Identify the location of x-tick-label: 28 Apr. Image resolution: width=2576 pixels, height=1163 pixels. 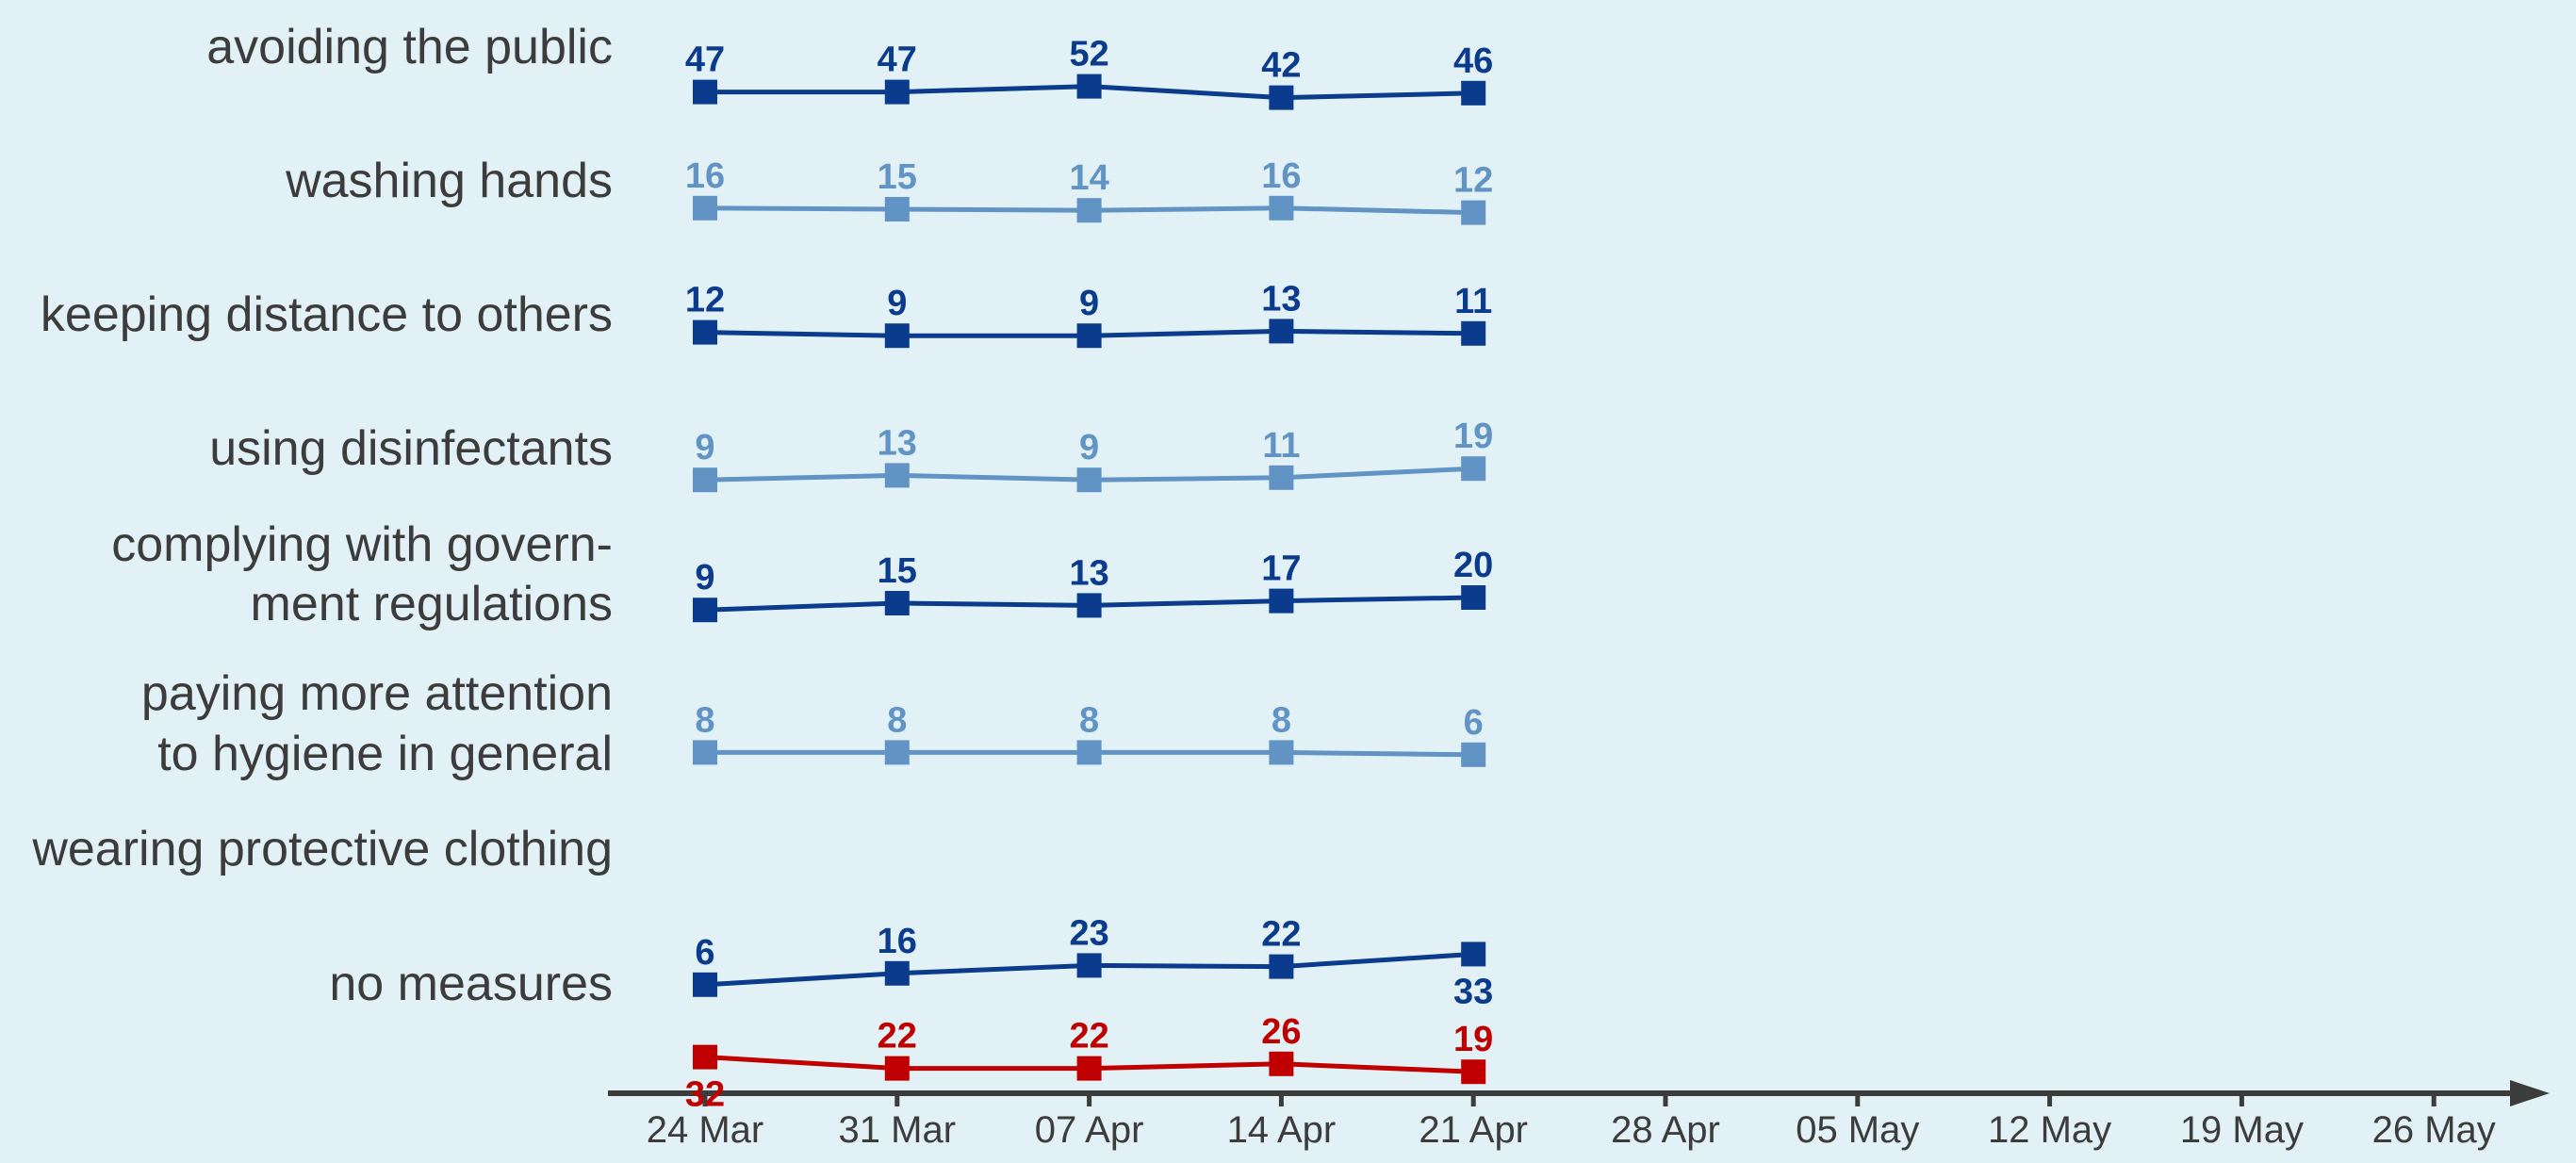
(1665, 1130).